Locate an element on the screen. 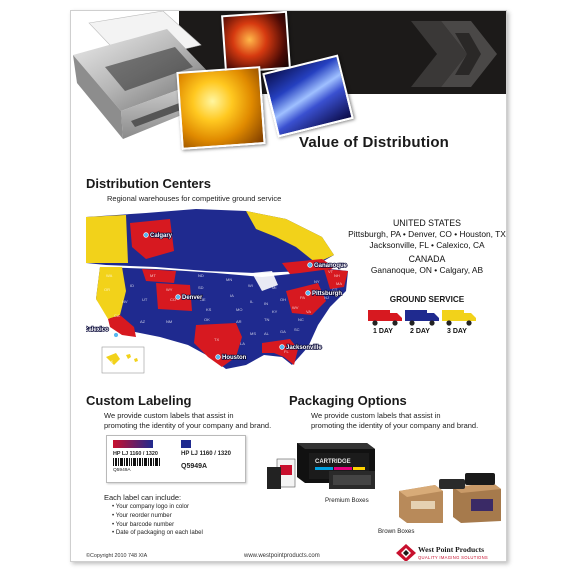  state-label: AZ is located at coordinates (143, 321).